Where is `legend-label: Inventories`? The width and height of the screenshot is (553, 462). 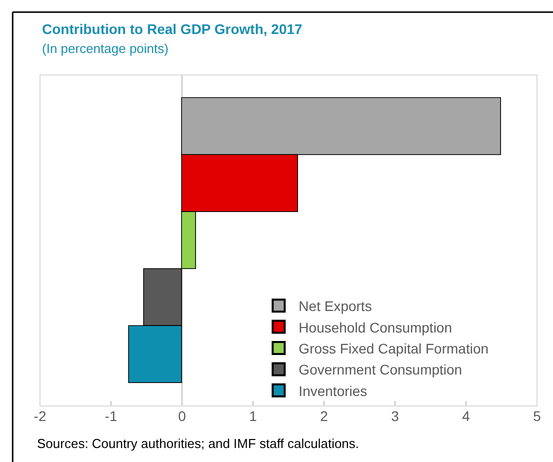
legend-label: Inventories is located at coordinates (333, 390).